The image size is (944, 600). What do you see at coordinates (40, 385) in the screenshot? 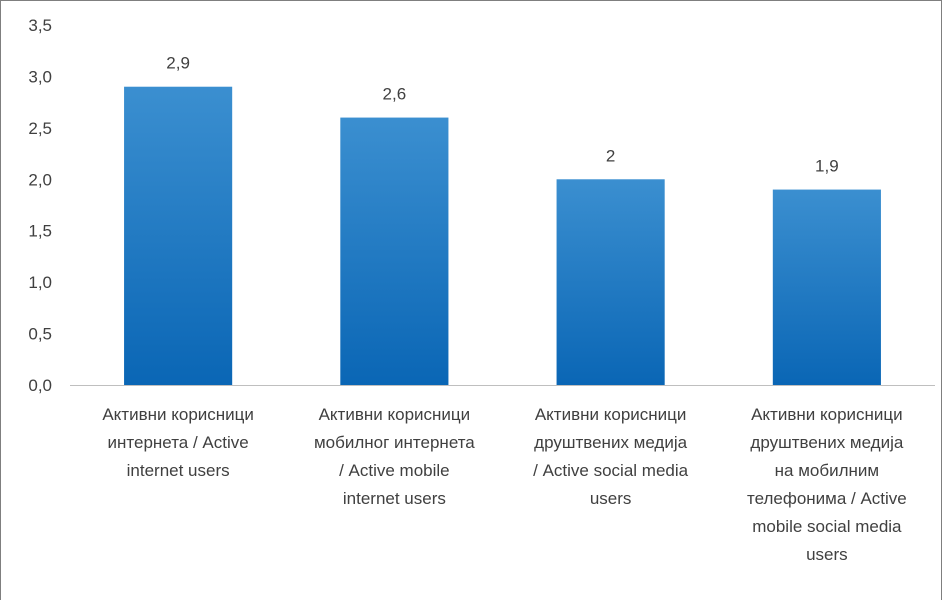
I see `y-tick-label: 0,0` at bounding box center [40, 385].